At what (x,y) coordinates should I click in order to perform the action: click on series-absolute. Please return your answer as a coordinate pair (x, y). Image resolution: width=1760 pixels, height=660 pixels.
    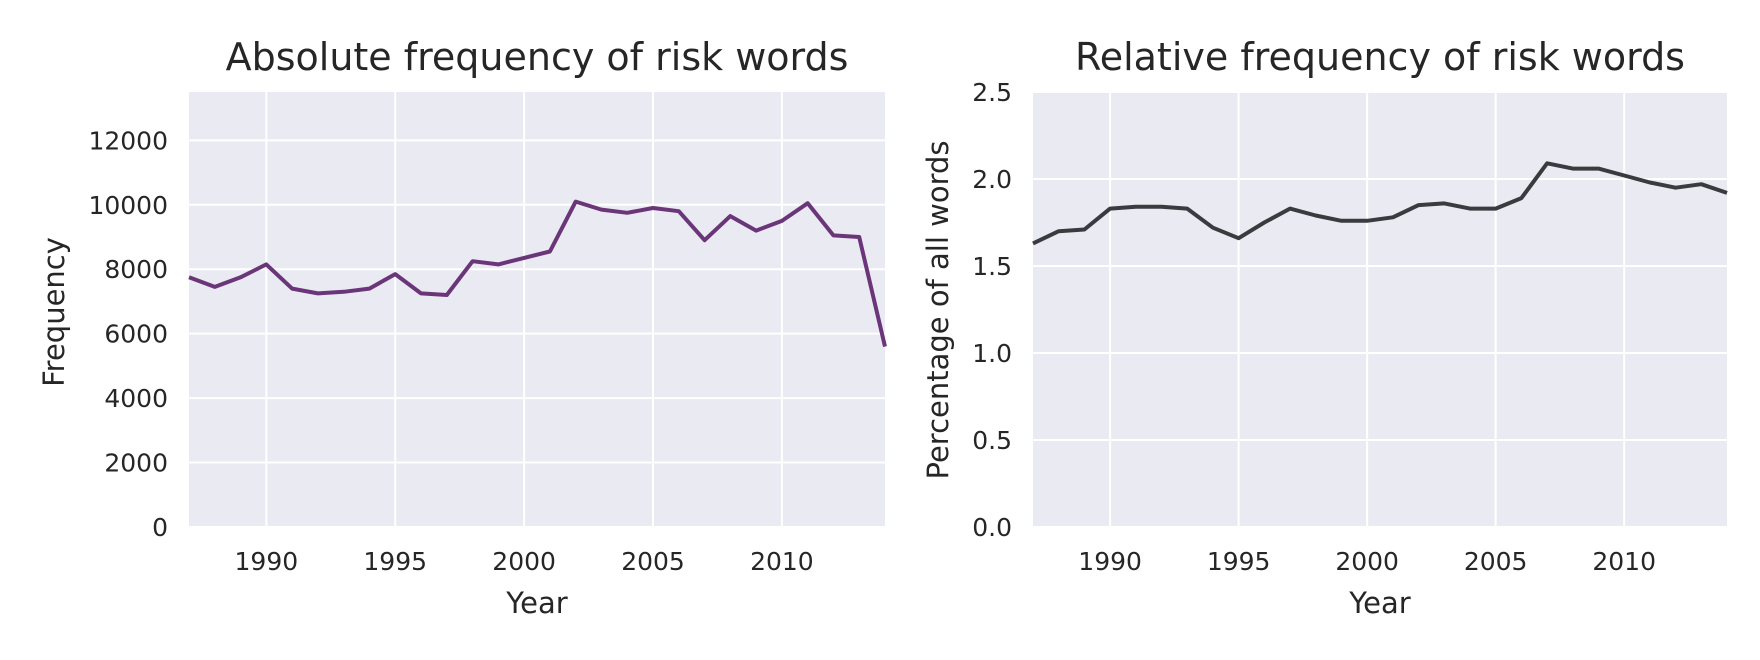
    Looking at the image, I should click on (537, 273).